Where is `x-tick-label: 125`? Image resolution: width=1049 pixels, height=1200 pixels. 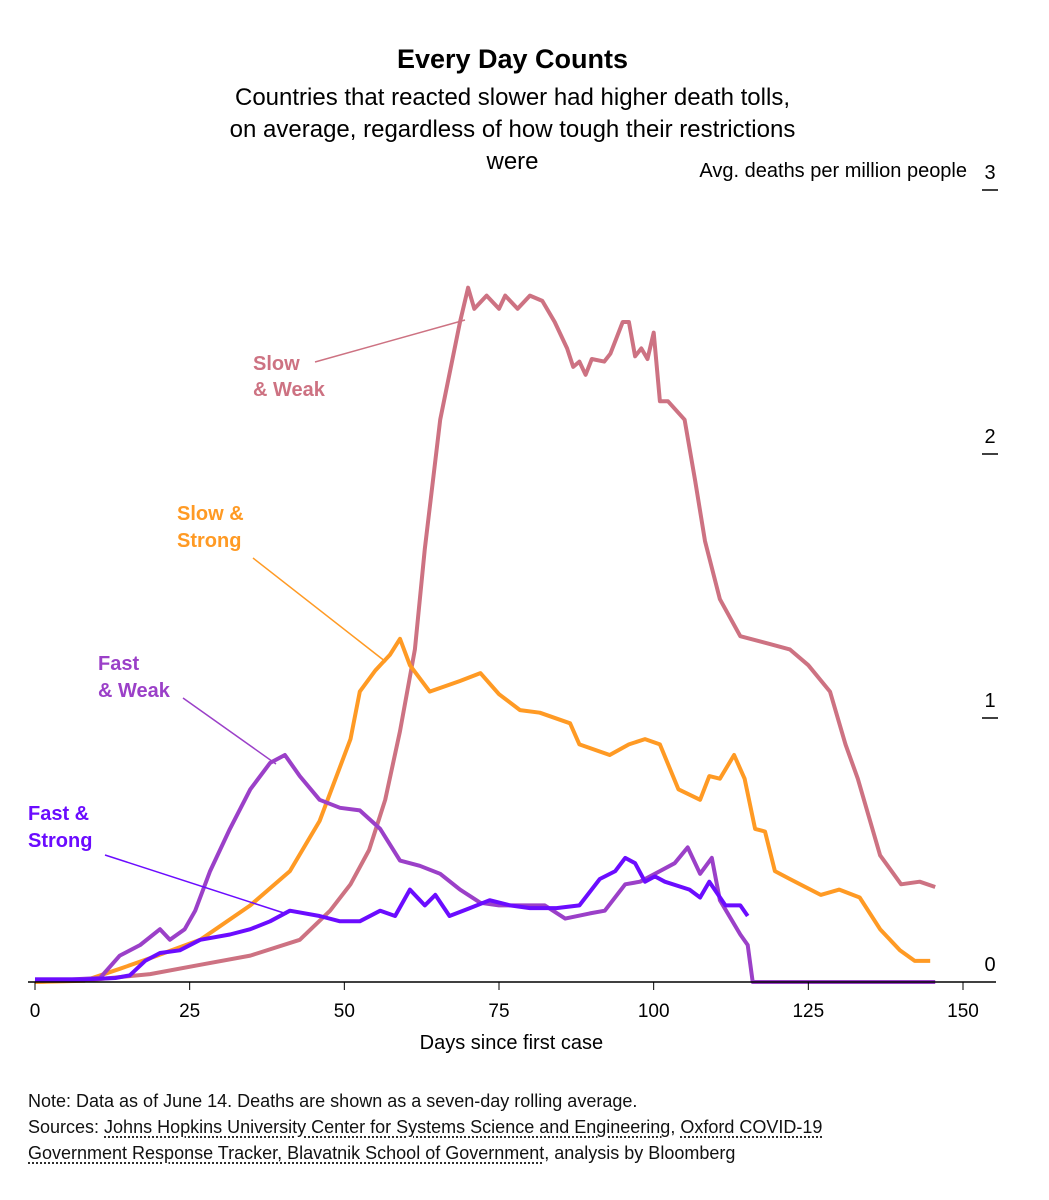 x-tick-label: 125 is located at coordinates (808, 1011).